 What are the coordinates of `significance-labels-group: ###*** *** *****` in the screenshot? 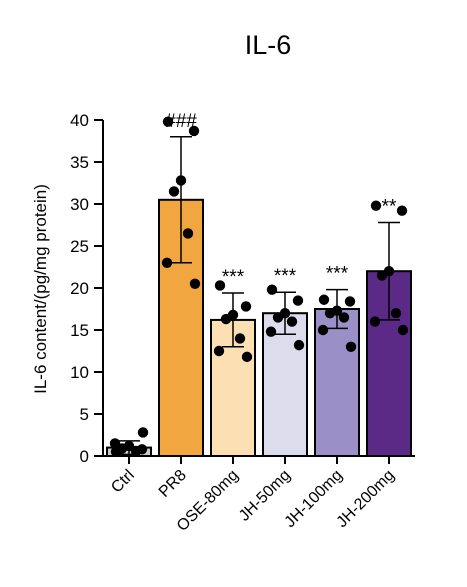 It's located at (281, 199).